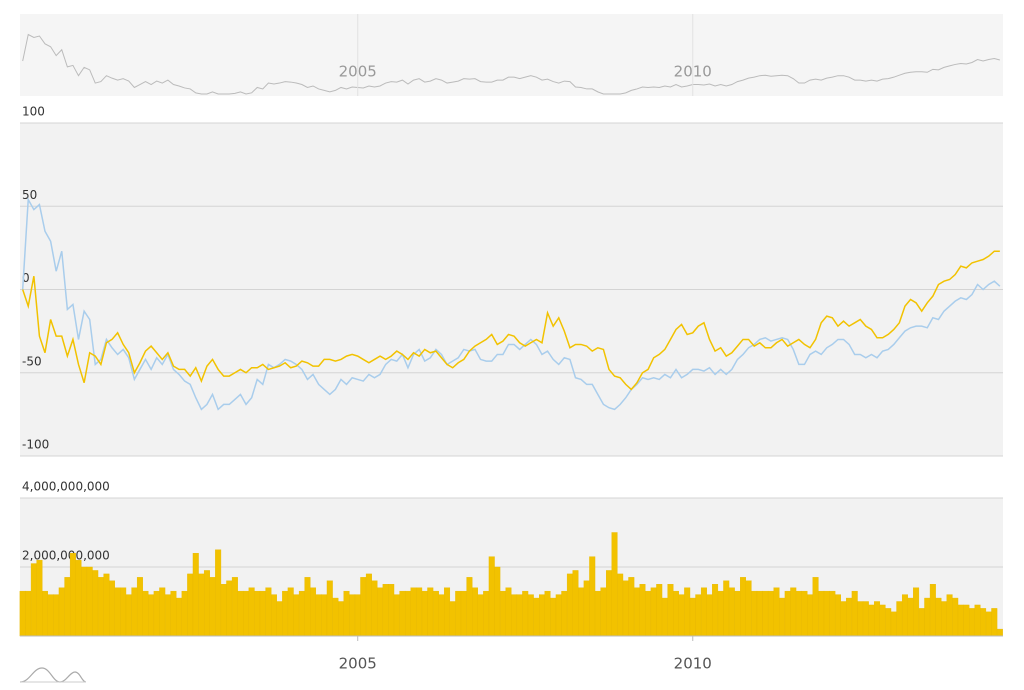  I want to click on scrollbar-x-label: 2005, so click(358, 72).